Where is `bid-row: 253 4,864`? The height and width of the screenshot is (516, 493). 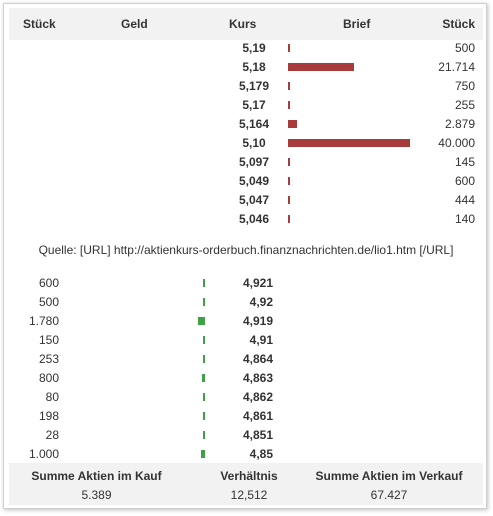 bid-row: 253 4,864 is located at coordinates (246, 359).